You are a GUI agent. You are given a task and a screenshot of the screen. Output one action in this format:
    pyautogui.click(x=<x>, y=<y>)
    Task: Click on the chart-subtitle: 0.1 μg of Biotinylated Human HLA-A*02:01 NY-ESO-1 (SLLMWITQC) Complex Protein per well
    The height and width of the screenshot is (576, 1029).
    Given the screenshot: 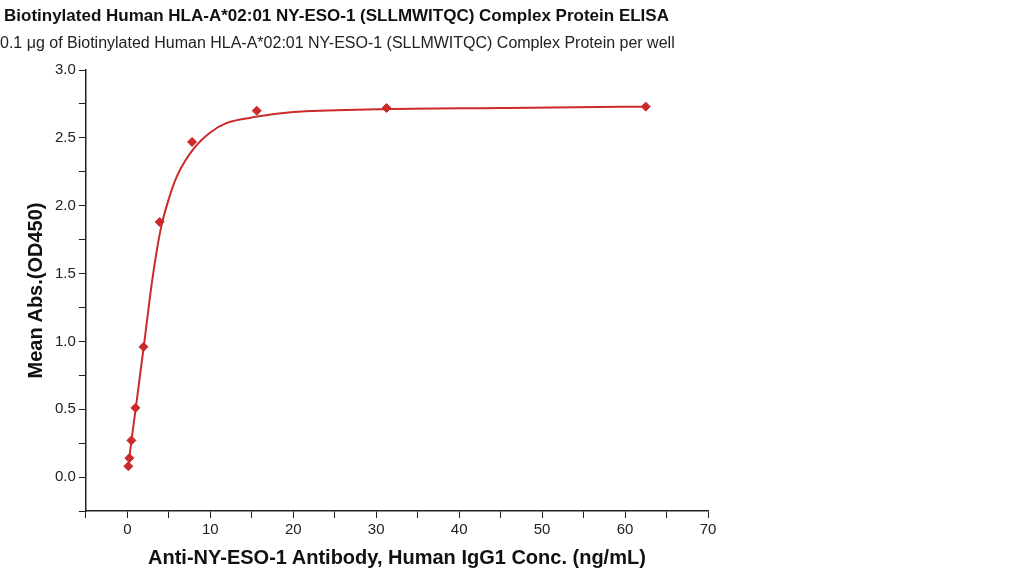 What is the action you would take?
    pyautogui.click(x=337, y=43)
    